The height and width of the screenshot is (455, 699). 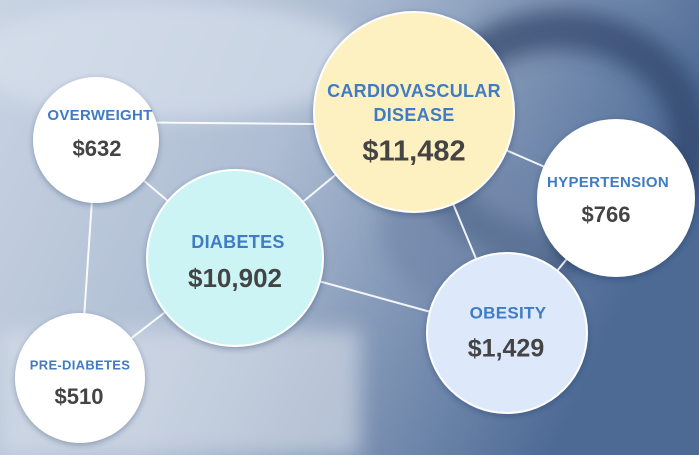 I want to click on node-value: $766, so click(x=606, y=214).